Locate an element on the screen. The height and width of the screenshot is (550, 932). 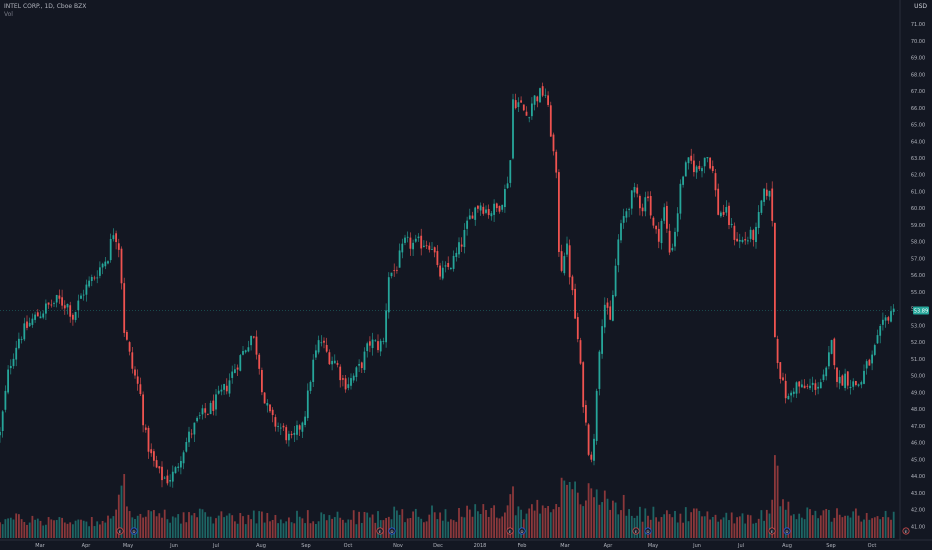
x-tick-label: Feb is located at coordinates (522, 546).